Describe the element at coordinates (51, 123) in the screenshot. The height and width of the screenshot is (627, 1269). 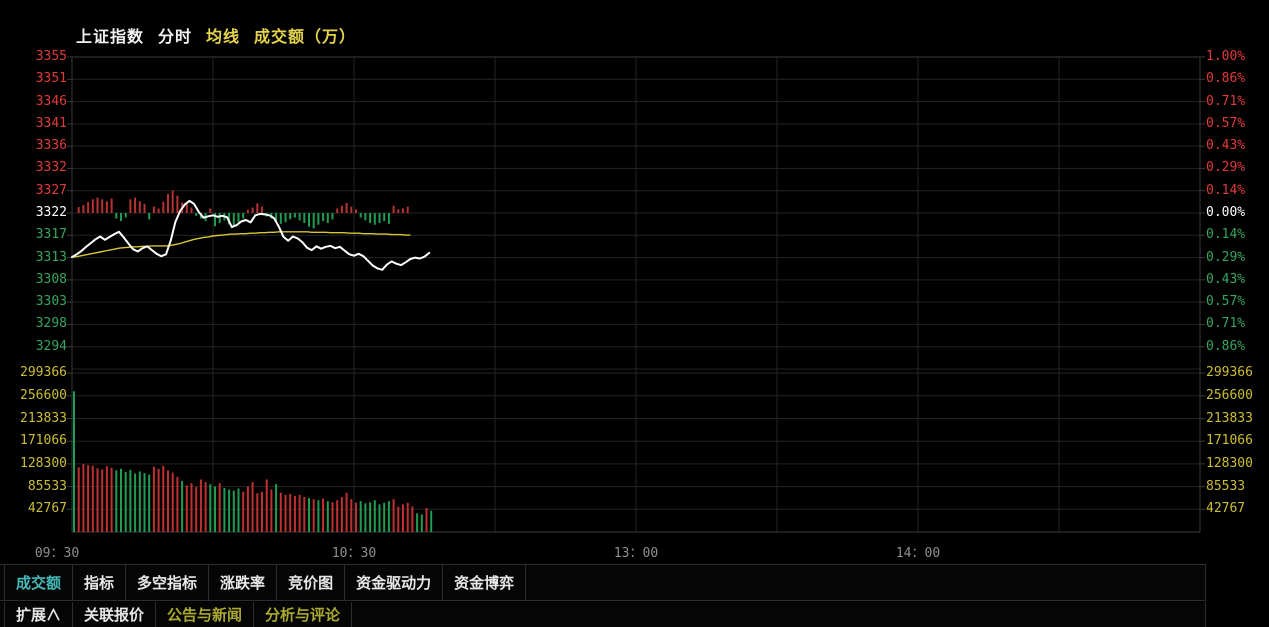
I see `price-tick-label: 3341` at that location.